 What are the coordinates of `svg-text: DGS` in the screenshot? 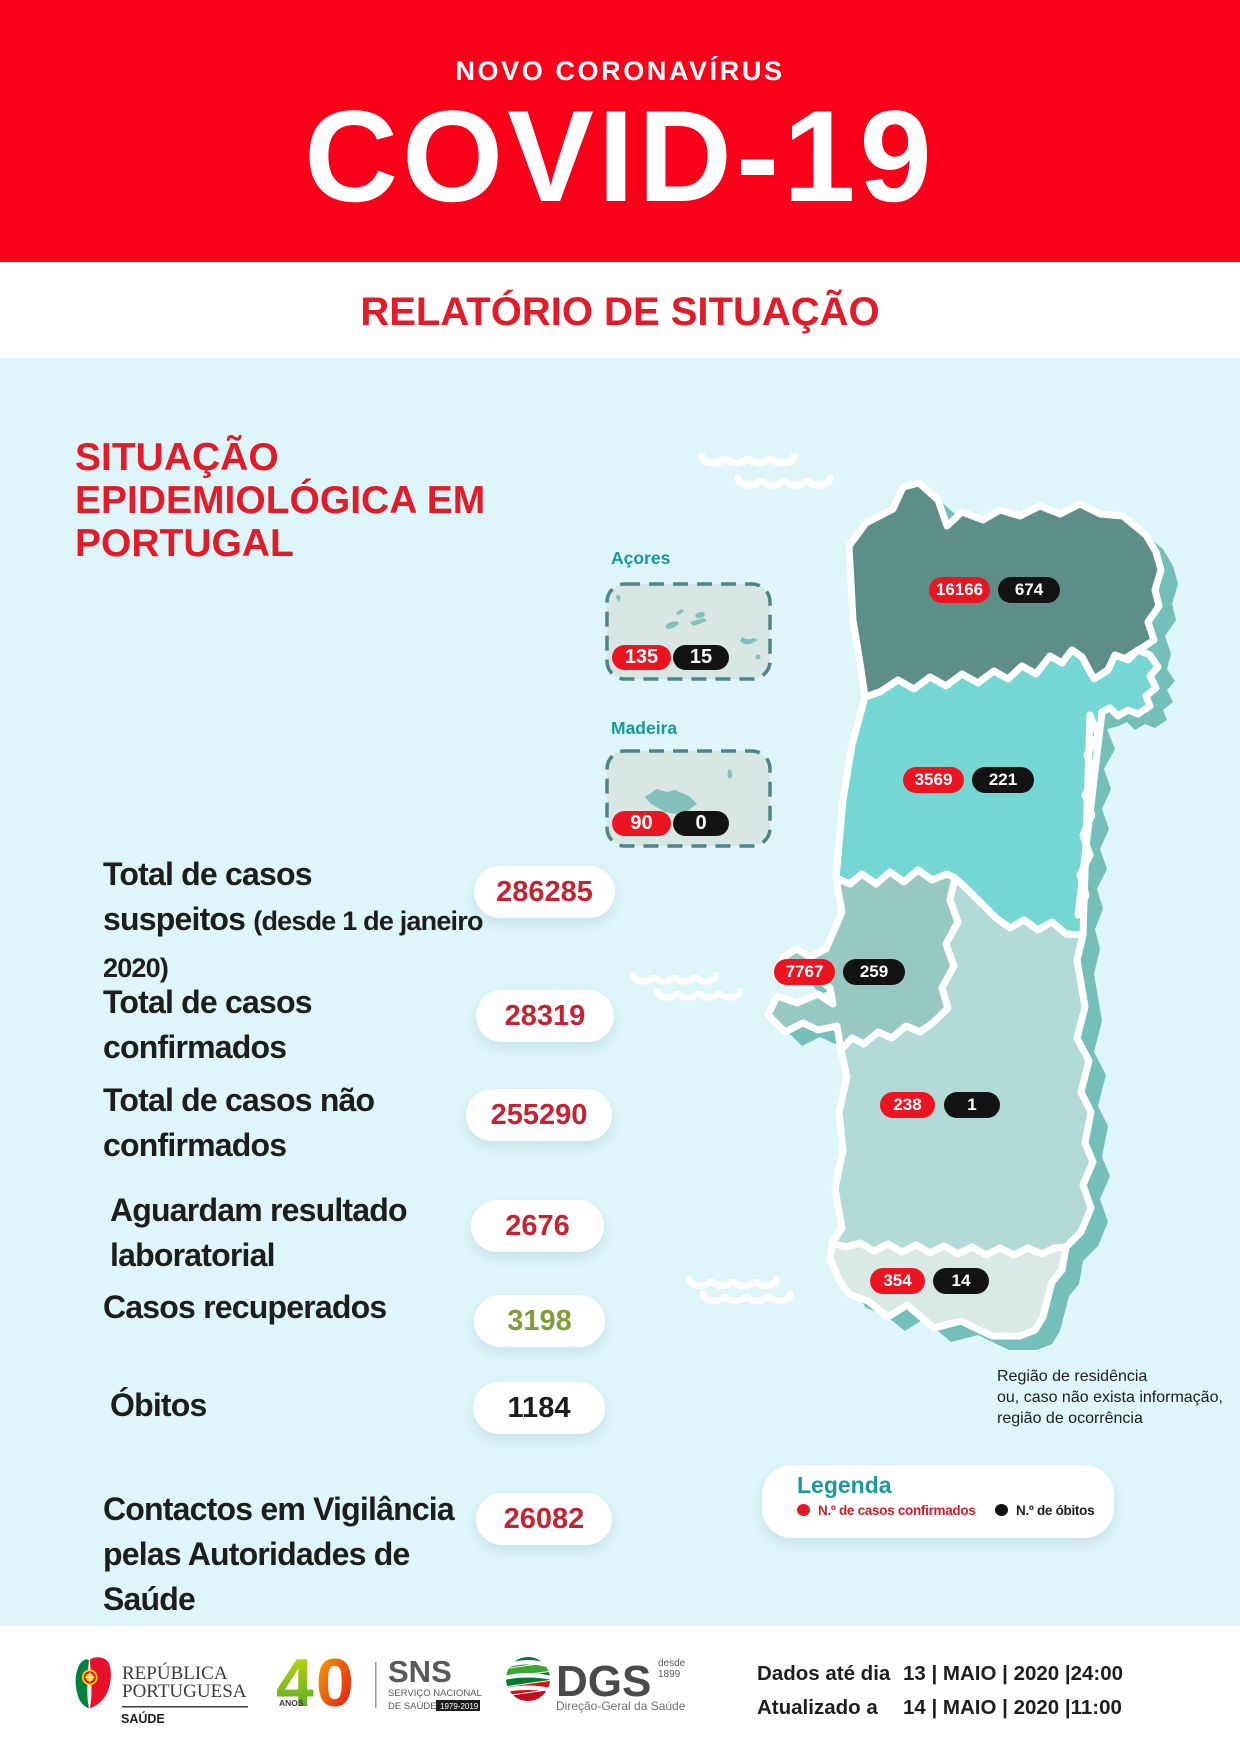 It's located at (603, 1681).